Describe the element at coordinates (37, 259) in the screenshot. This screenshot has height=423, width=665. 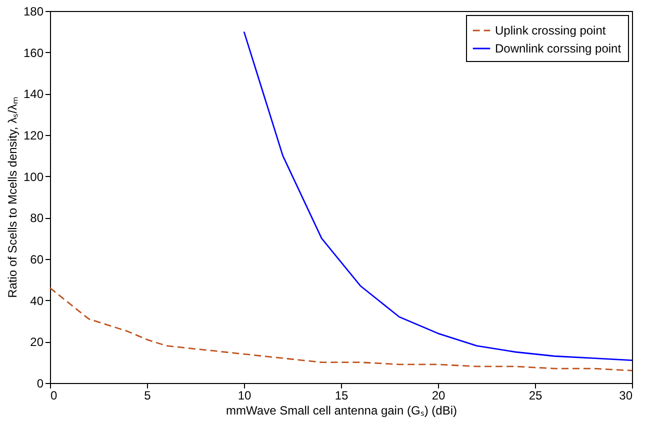
I see `y-tick-label: 60` at that location.